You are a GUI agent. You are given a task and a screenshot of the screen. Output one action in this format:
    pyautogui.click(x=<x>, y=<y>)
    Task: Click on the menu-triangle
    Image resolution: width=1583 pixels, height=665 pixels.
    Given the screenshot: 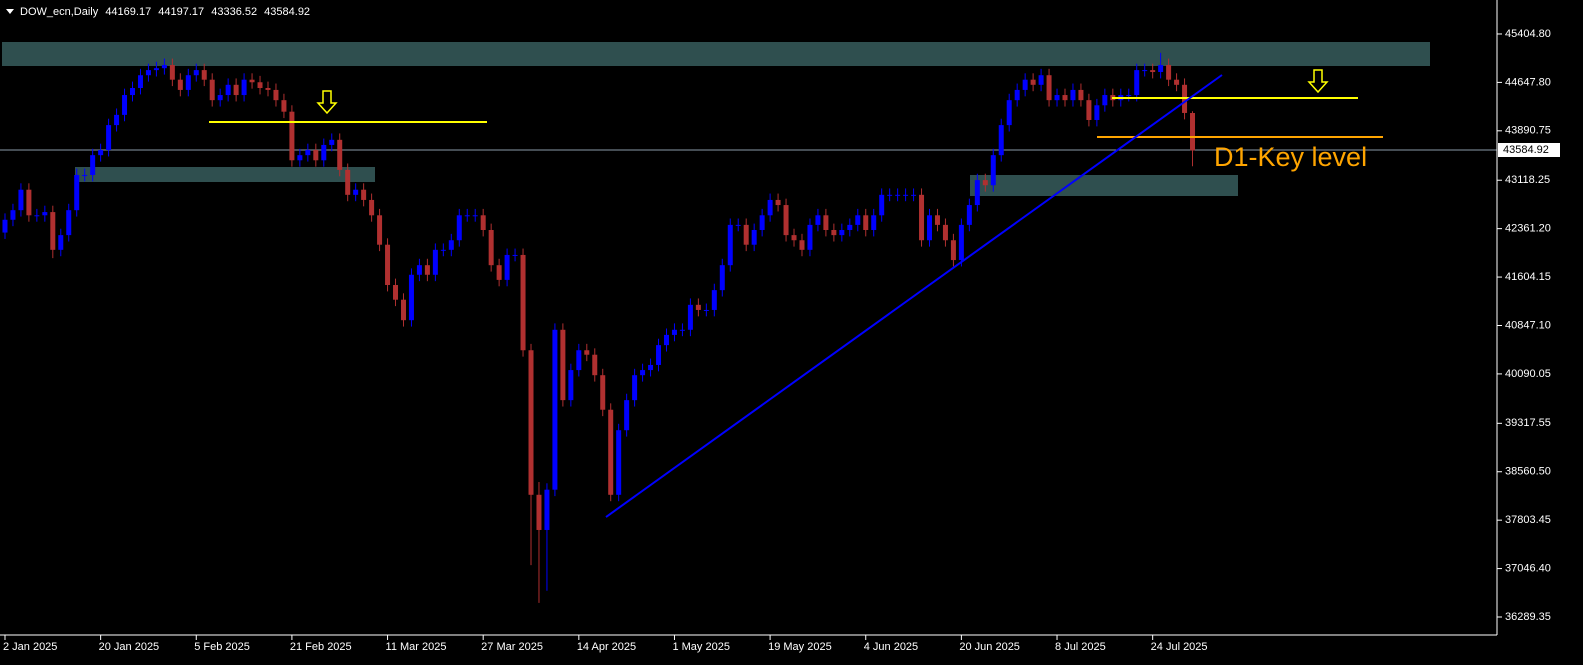 What is the action you would take?
    pyautogui.click(x=10, y=11)
    